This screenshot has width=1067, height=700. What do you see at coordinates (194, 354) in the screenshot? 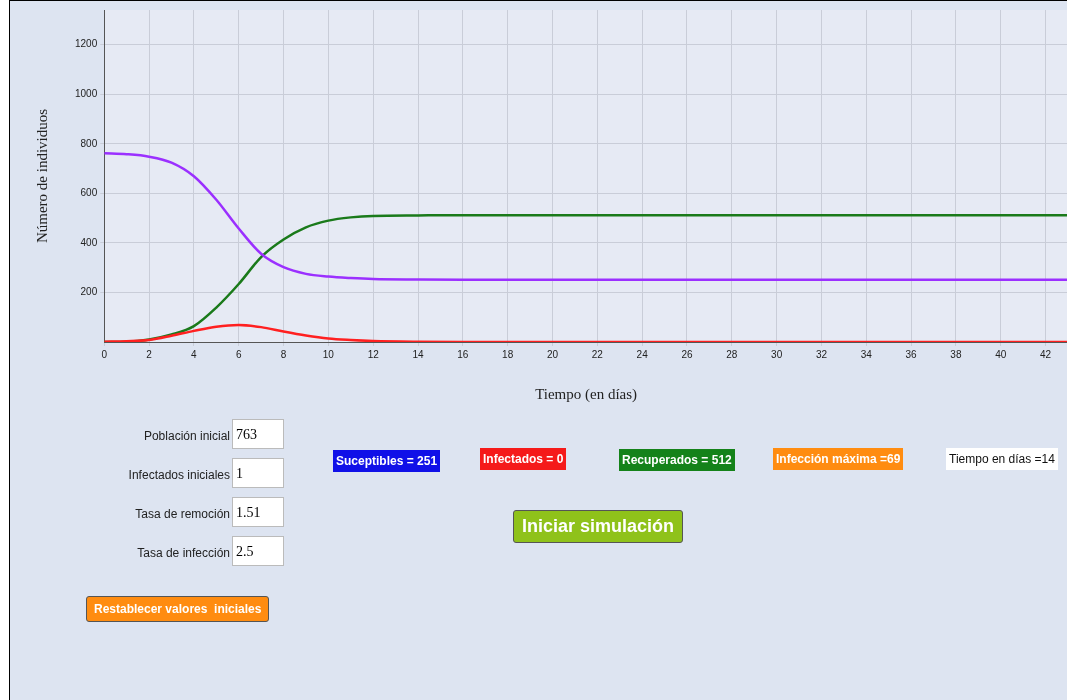
I see `x-tick-label: 4` at bounding box center [194, 354].